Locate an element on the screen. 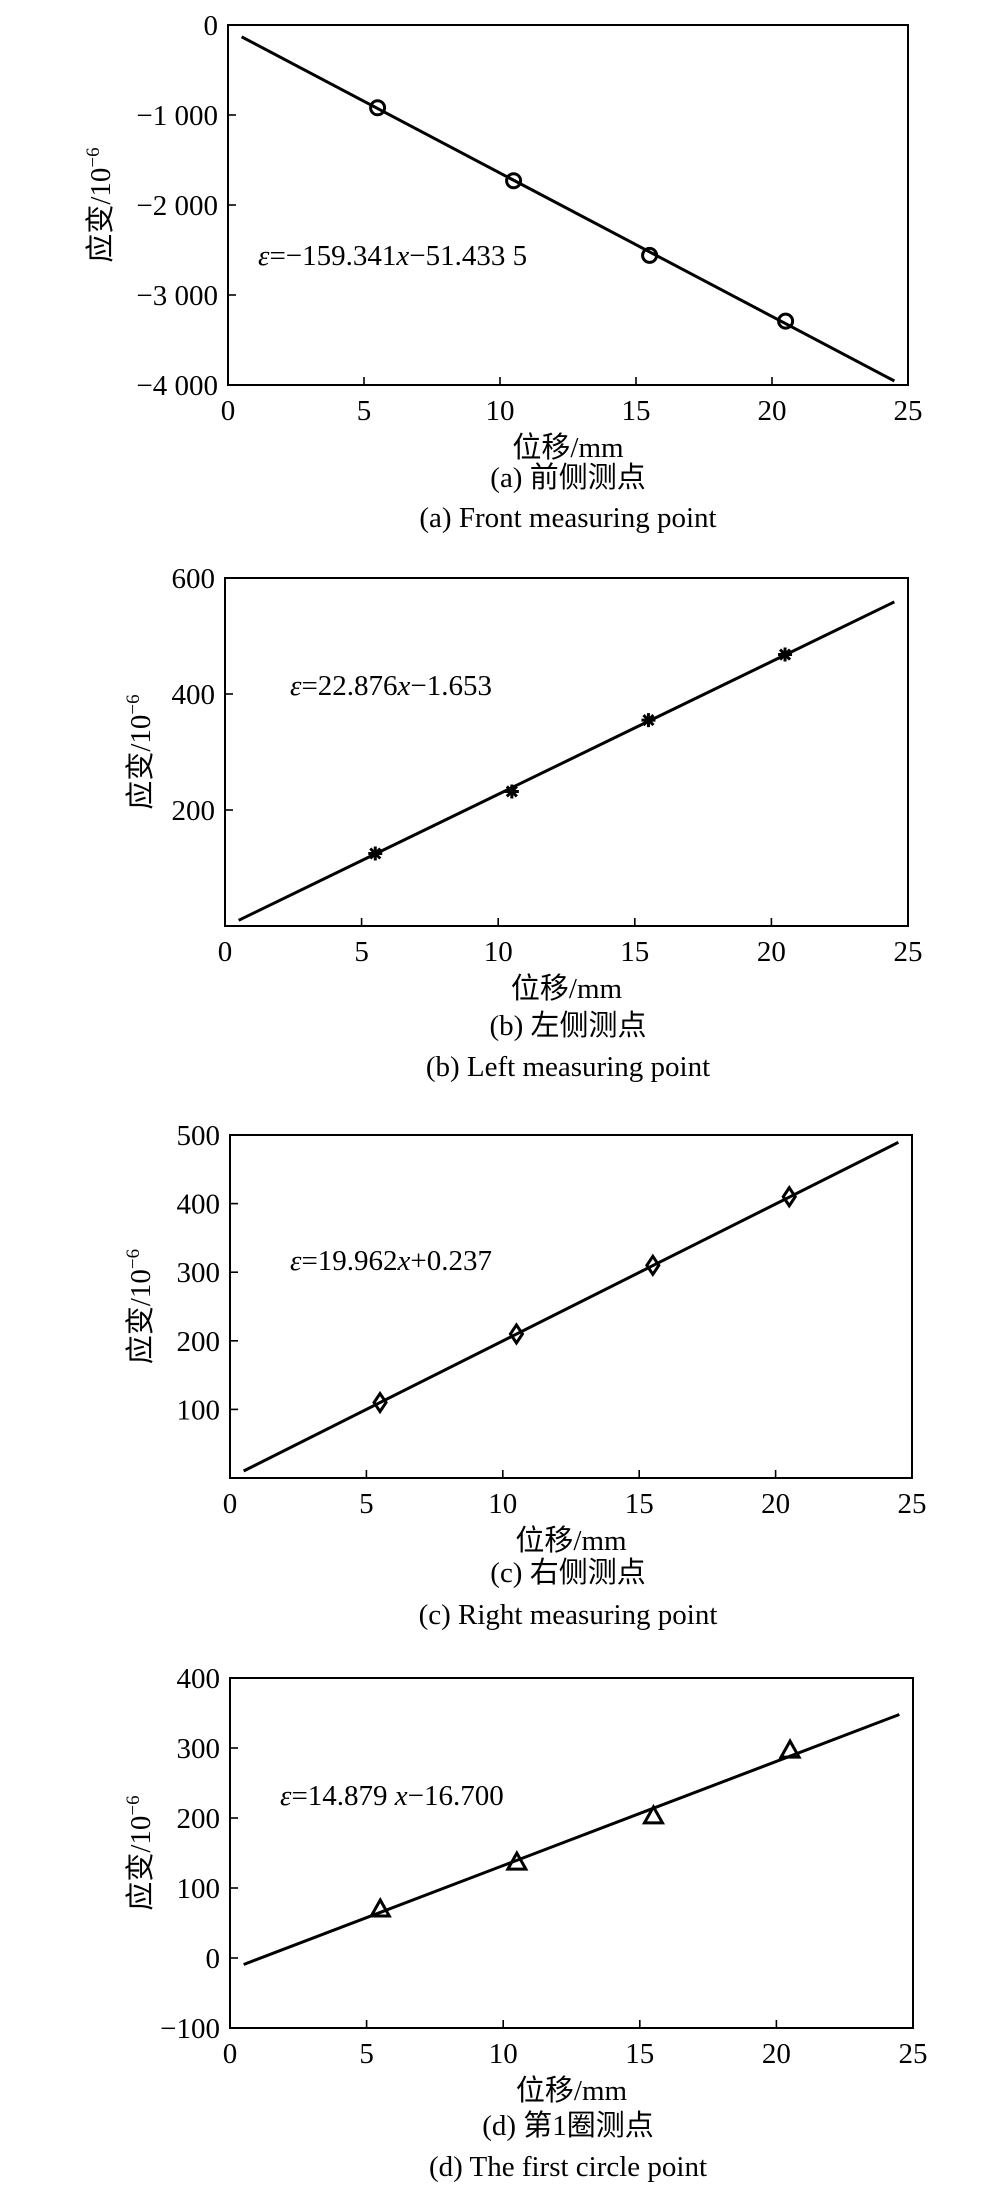 This screenshot has width=1000, height=2196. chart-c-y-tick-label: 400 is located at coordinates (199, 1205).